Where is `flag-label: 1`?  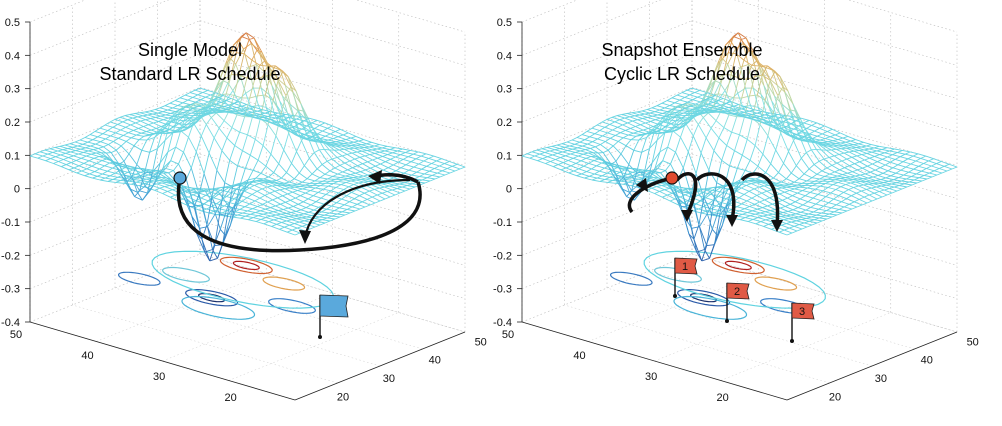 flag-label: 1 is located at coordinates (685, 267).